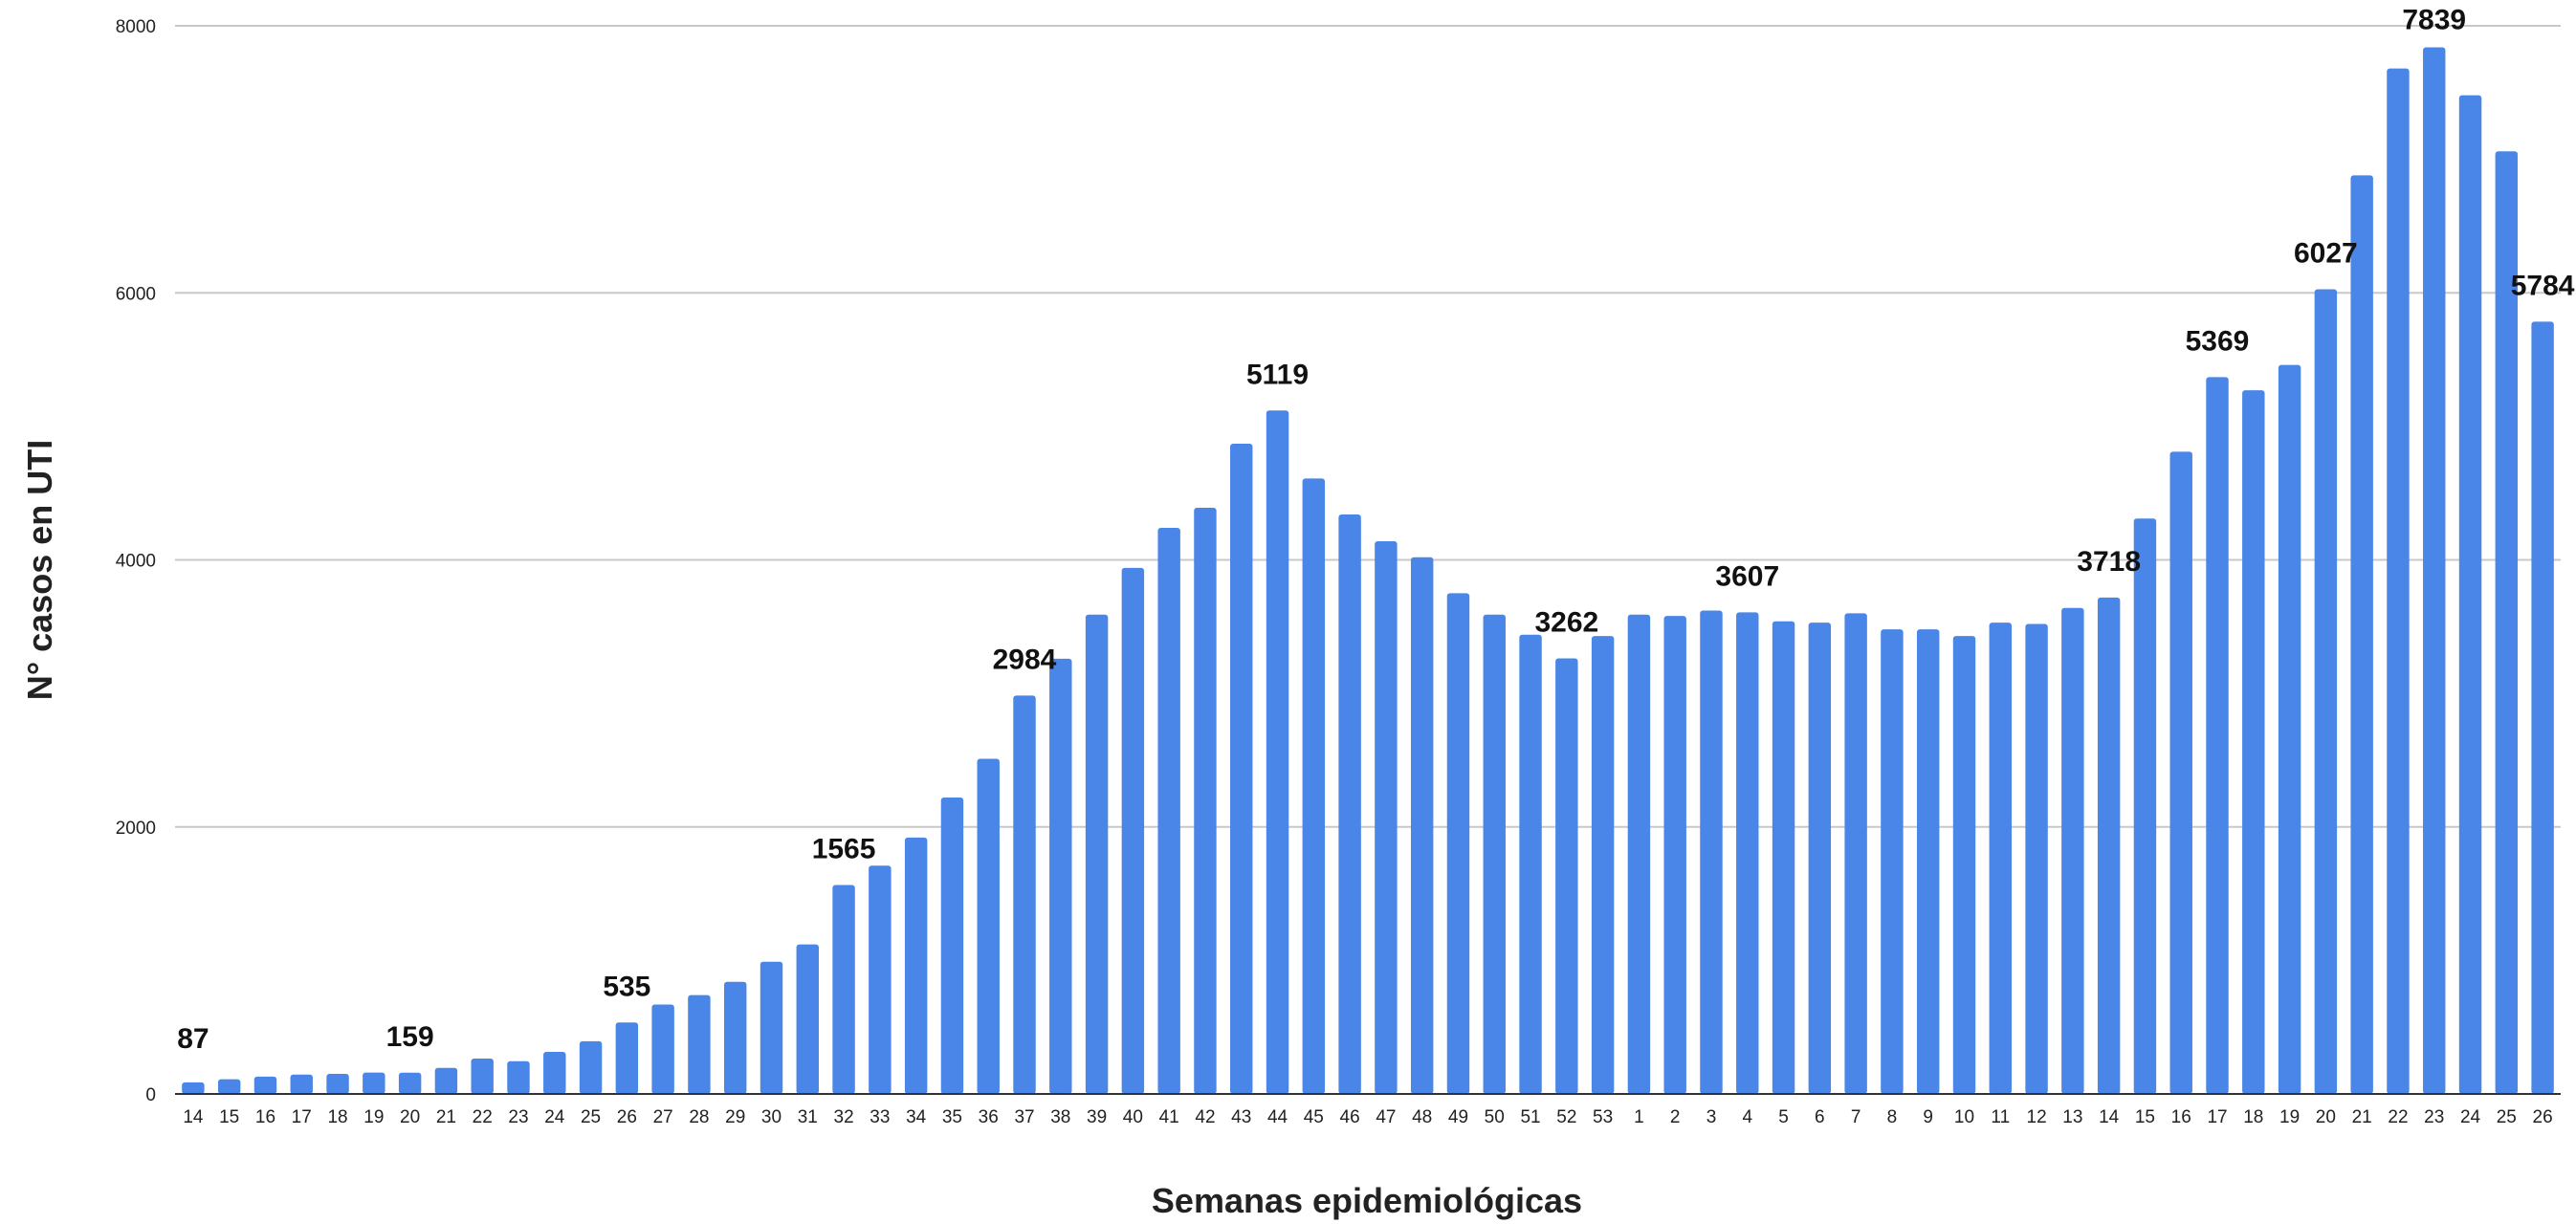 The width and height of the screenshot is (2576, 1224). Describe the element at coordinates (1892, 1117) in the screenshot. I see `x-tick-label: 8` at that location.